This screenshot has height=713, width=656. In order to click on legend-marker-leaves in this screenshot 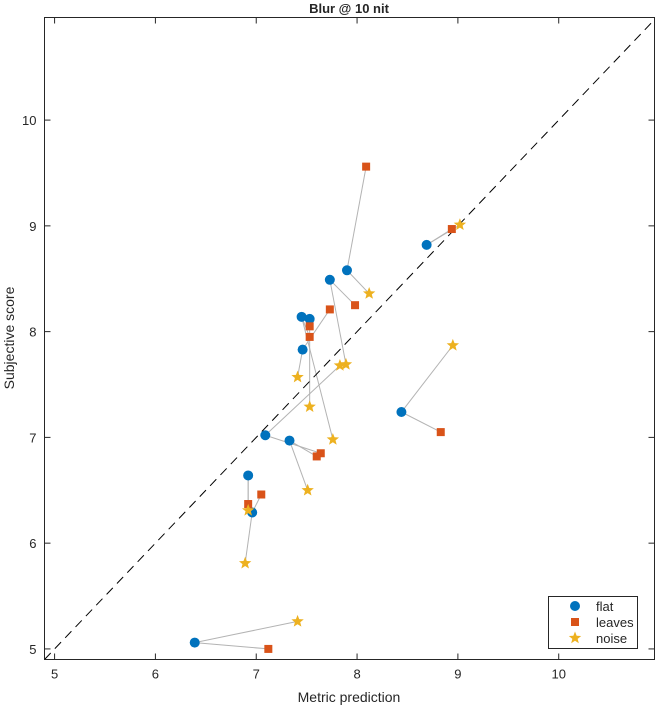, I will do `click(575, 622)`.